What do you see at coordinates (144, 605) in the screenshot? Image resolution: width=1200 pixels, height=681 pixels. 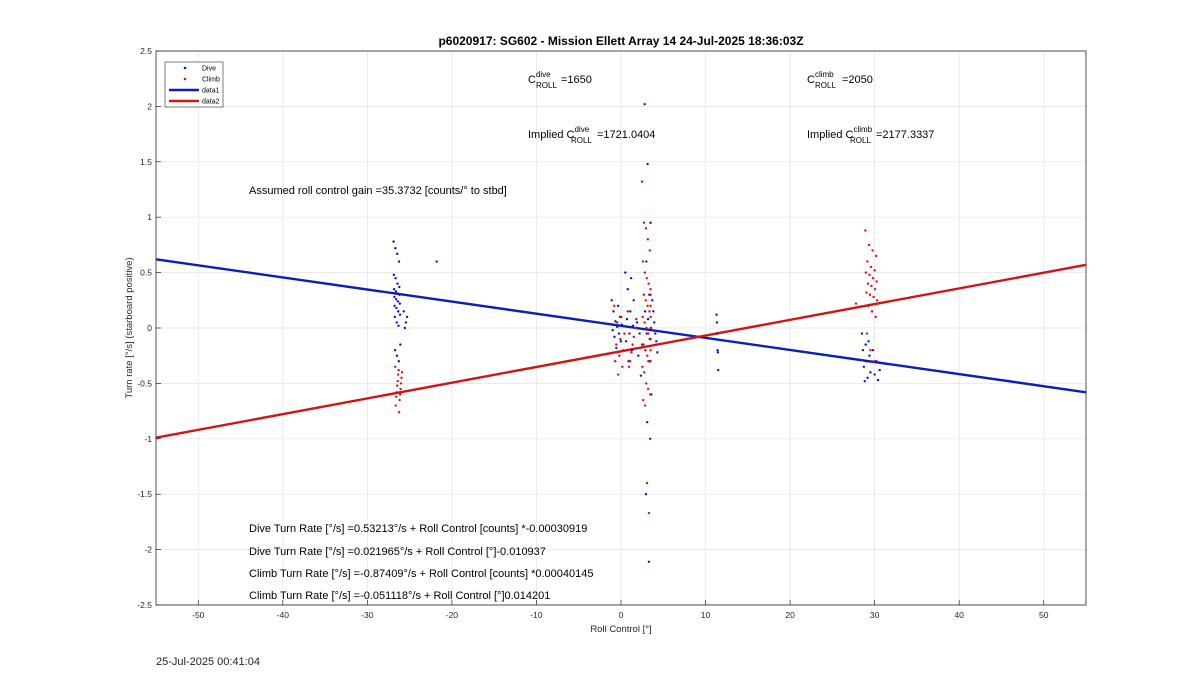 I see `y-tick-label: -2.5` at bounding box center [144, 605].